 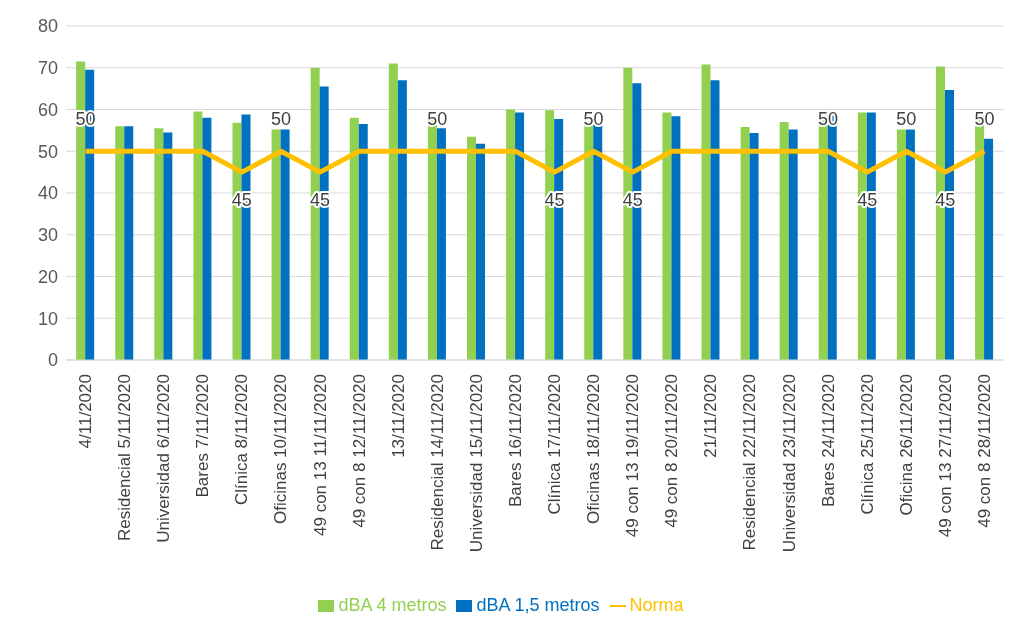 What do you see at coordinates (359, 451) in the screenshot?
I see `x-tick-label: 49 con 8 12/11/2020` at bounding box center [359, 451].